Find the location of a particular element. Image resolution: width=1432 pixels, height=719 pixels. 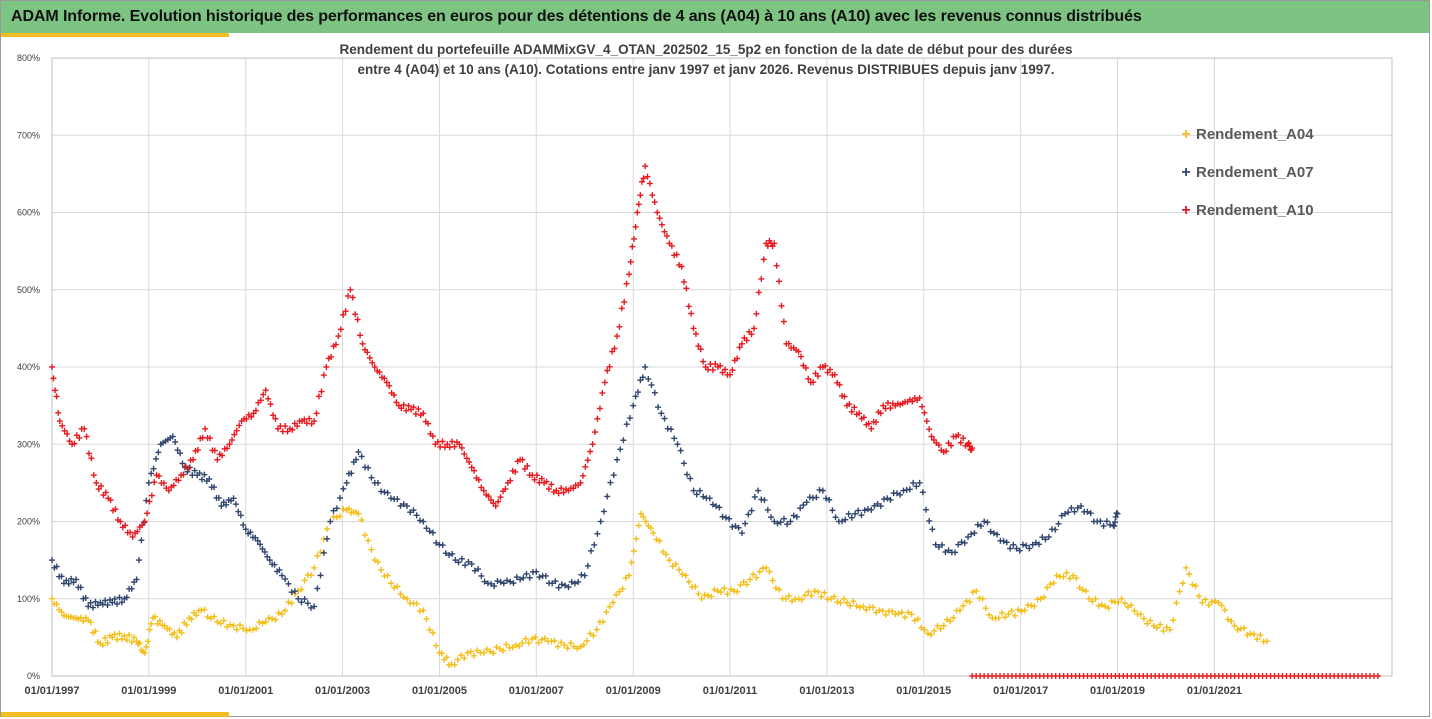

x-tick-label: 01/01/2001 is located at coordinates (245, 691).